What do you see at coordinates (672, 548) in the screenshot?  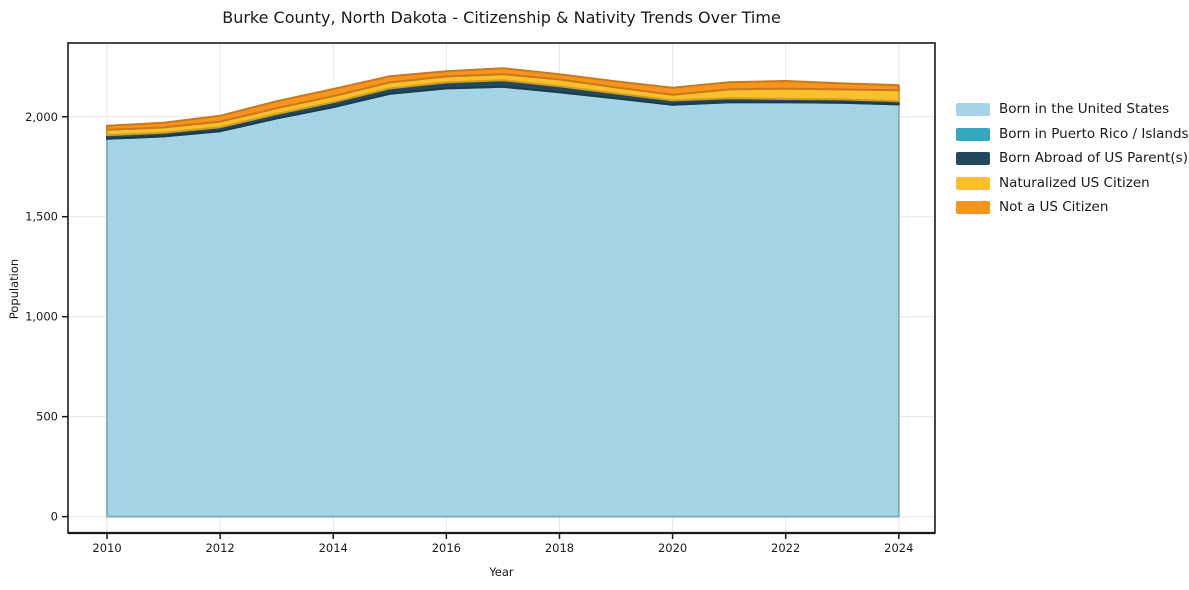 I see `x-tick-label: 2020` at bounding box center [672, 548].